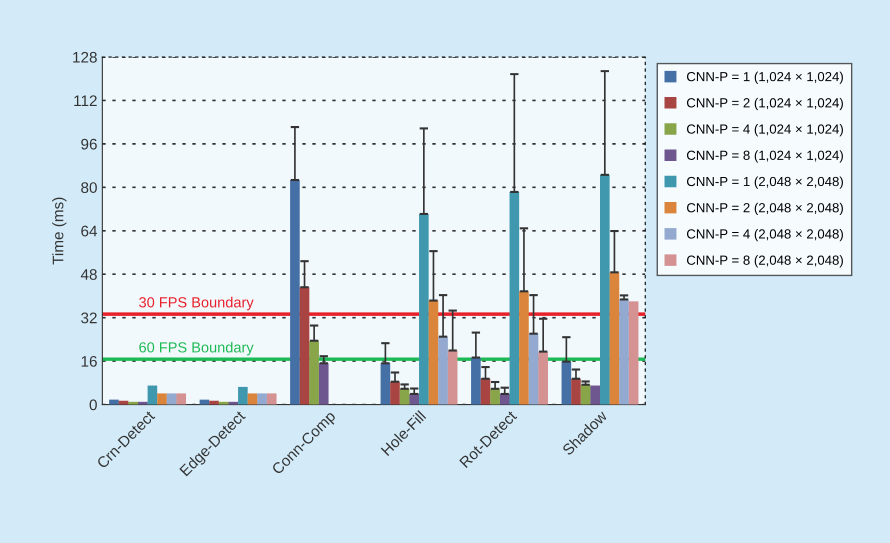 The image size is (890, 543). Describe the element at coordinates (85, 100) in the screenshot. I see `y-tick-label: 112` at that location.